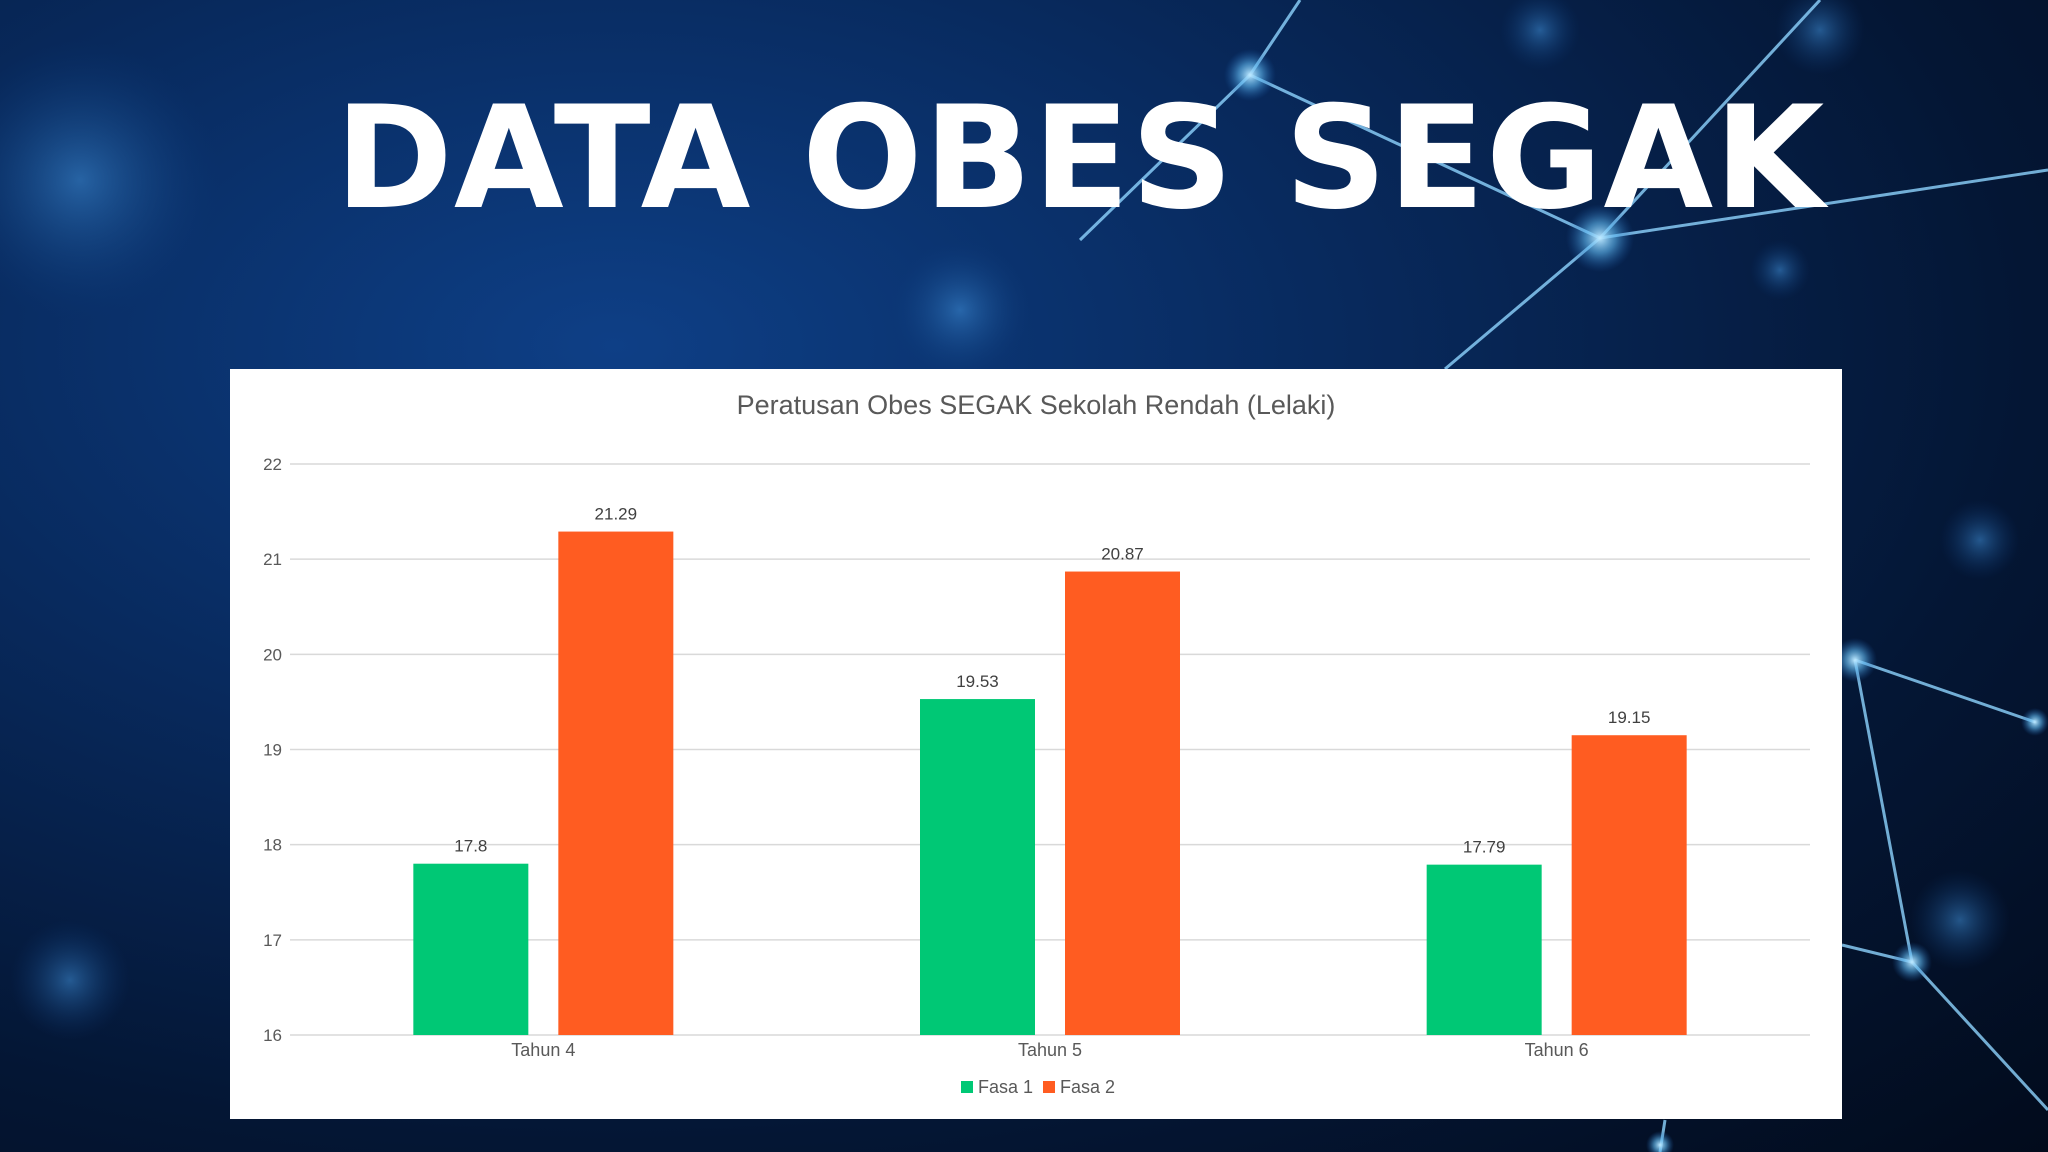 The width and height of the screenshot is (2048, 1152). Describe the element at coordinates (1050, 1050) in the screenshot. I see `x-category-label: Tahun 5` at that location.